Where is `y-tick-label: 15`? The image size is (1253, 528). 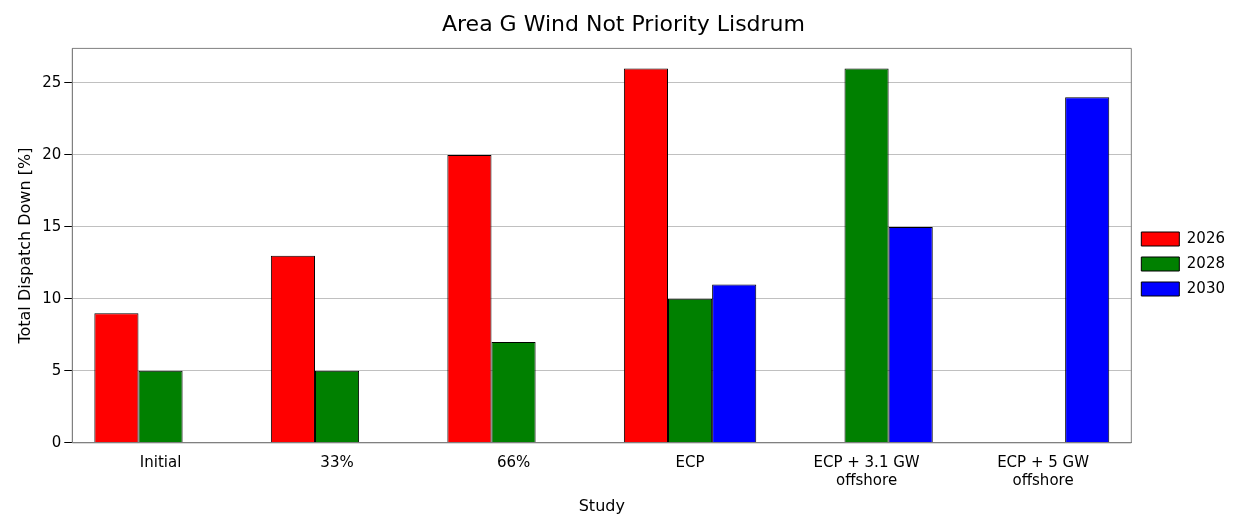
y-tick-label: 15 is located at coordinates (52, 225).